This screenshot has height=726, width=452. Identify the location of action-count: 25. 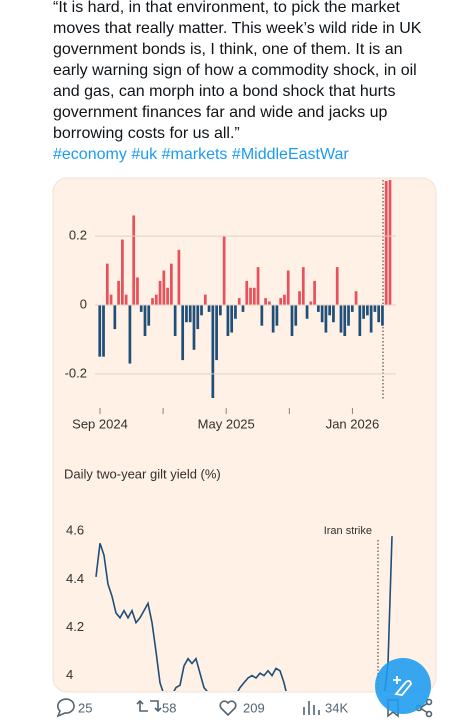
(85, 707).